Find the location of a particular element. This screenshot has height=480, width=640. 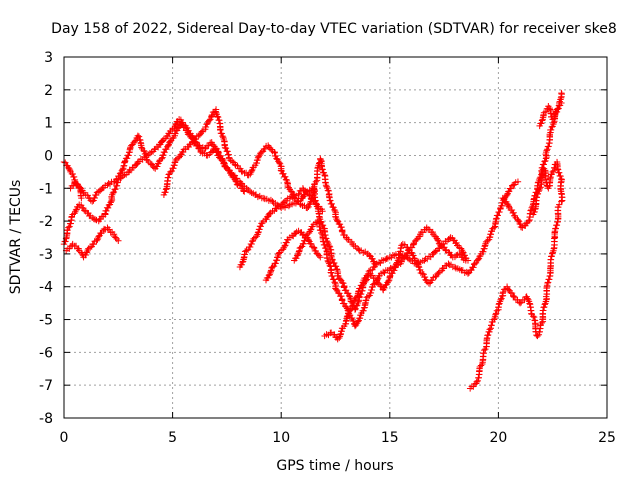

y-tick-label: -4 is located at coordinates (46, 288).